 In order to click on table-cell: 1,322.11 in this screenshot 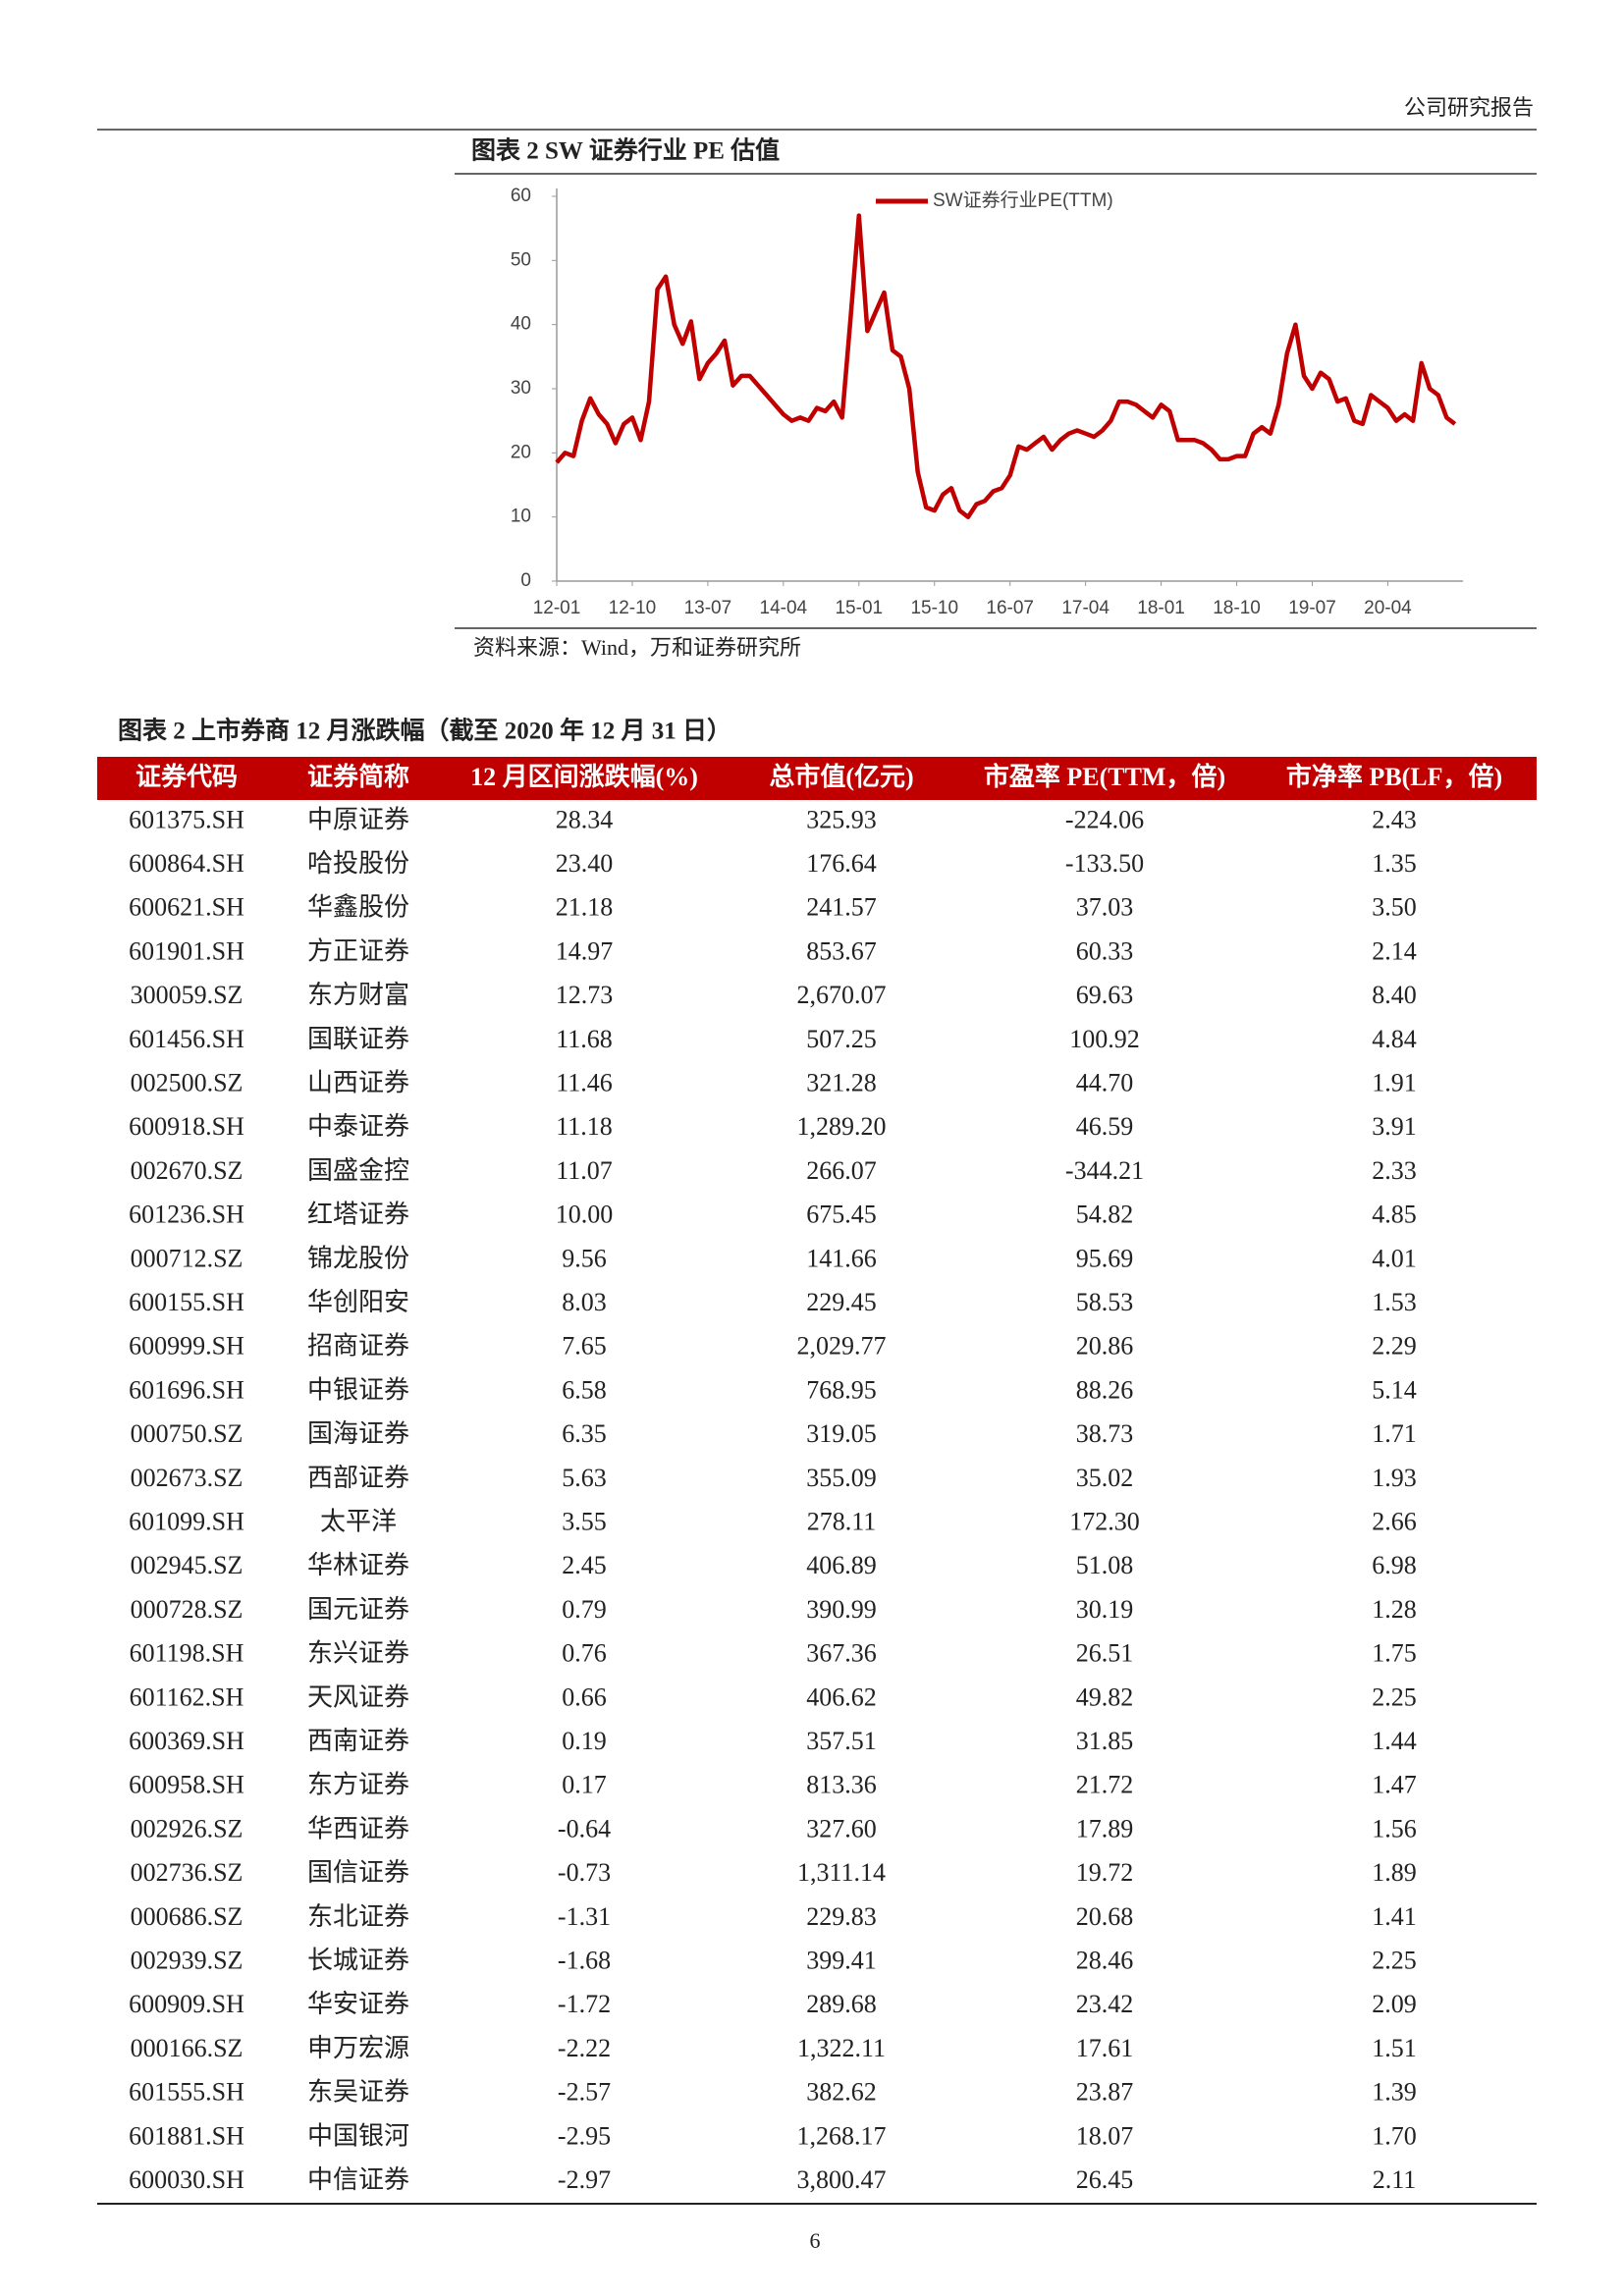, I will do `click(841, 2048)`.